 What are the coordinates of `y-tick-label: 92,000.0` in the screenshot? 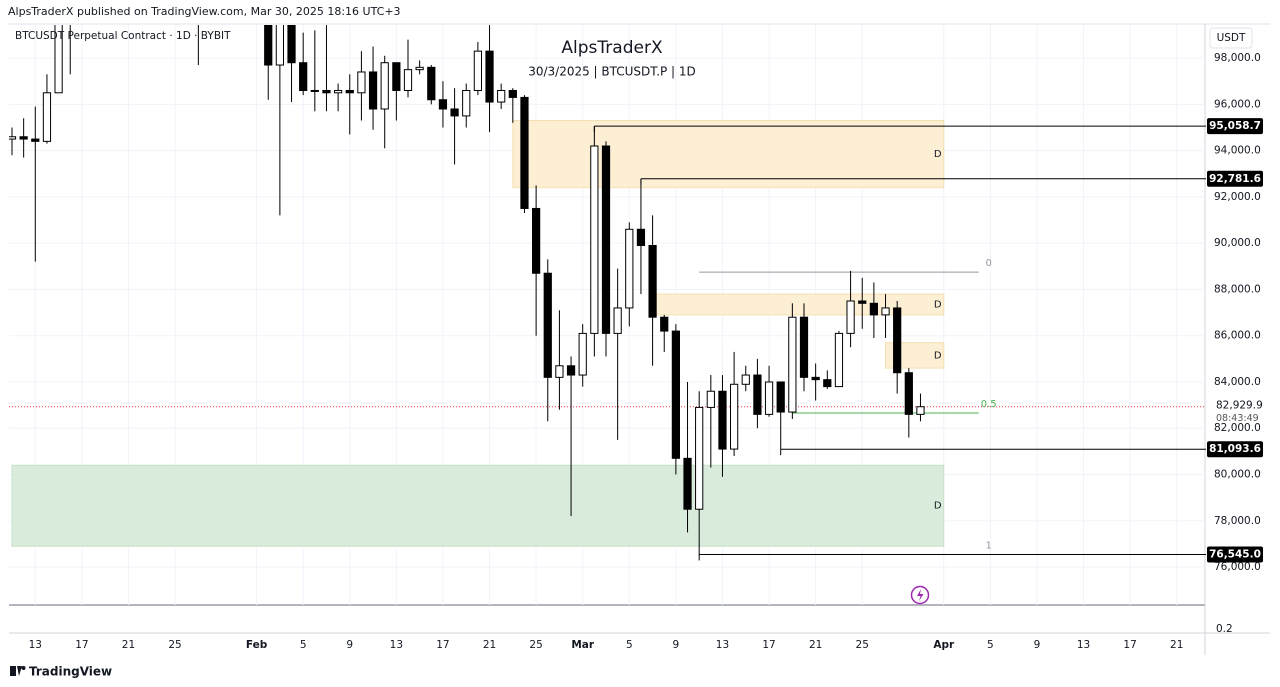 It's located at (1237, 197).